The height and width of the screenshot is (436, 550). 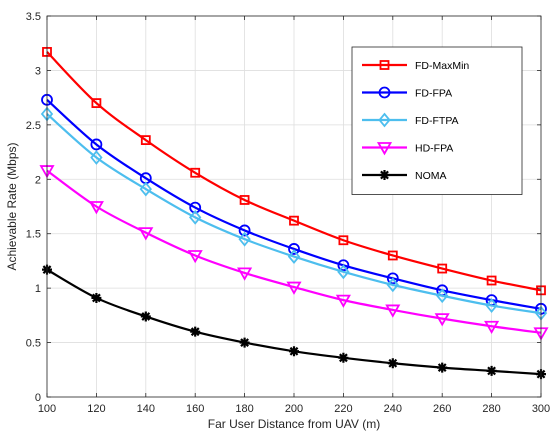 I want to click on legend-label-fd-fpa: FD-FPA, so click(x=433, y=94).